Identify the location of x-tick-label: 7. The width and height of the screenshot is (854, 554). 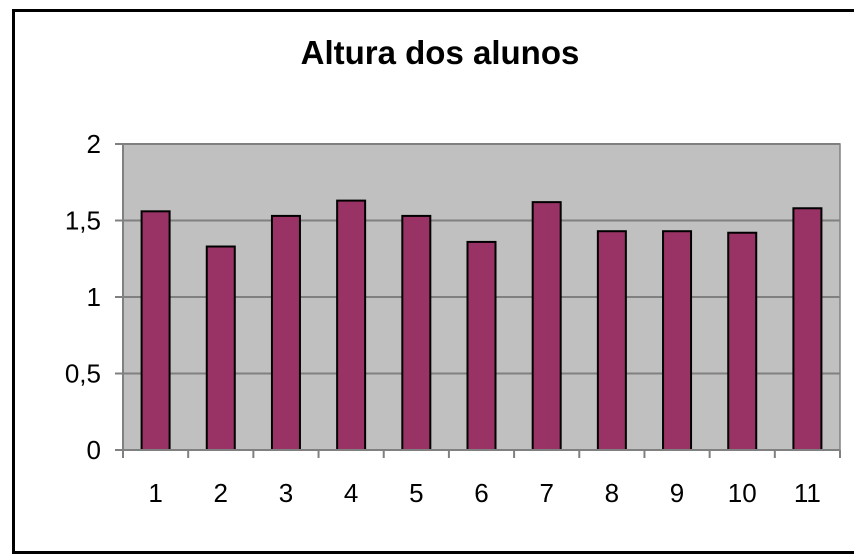
(546, 493).